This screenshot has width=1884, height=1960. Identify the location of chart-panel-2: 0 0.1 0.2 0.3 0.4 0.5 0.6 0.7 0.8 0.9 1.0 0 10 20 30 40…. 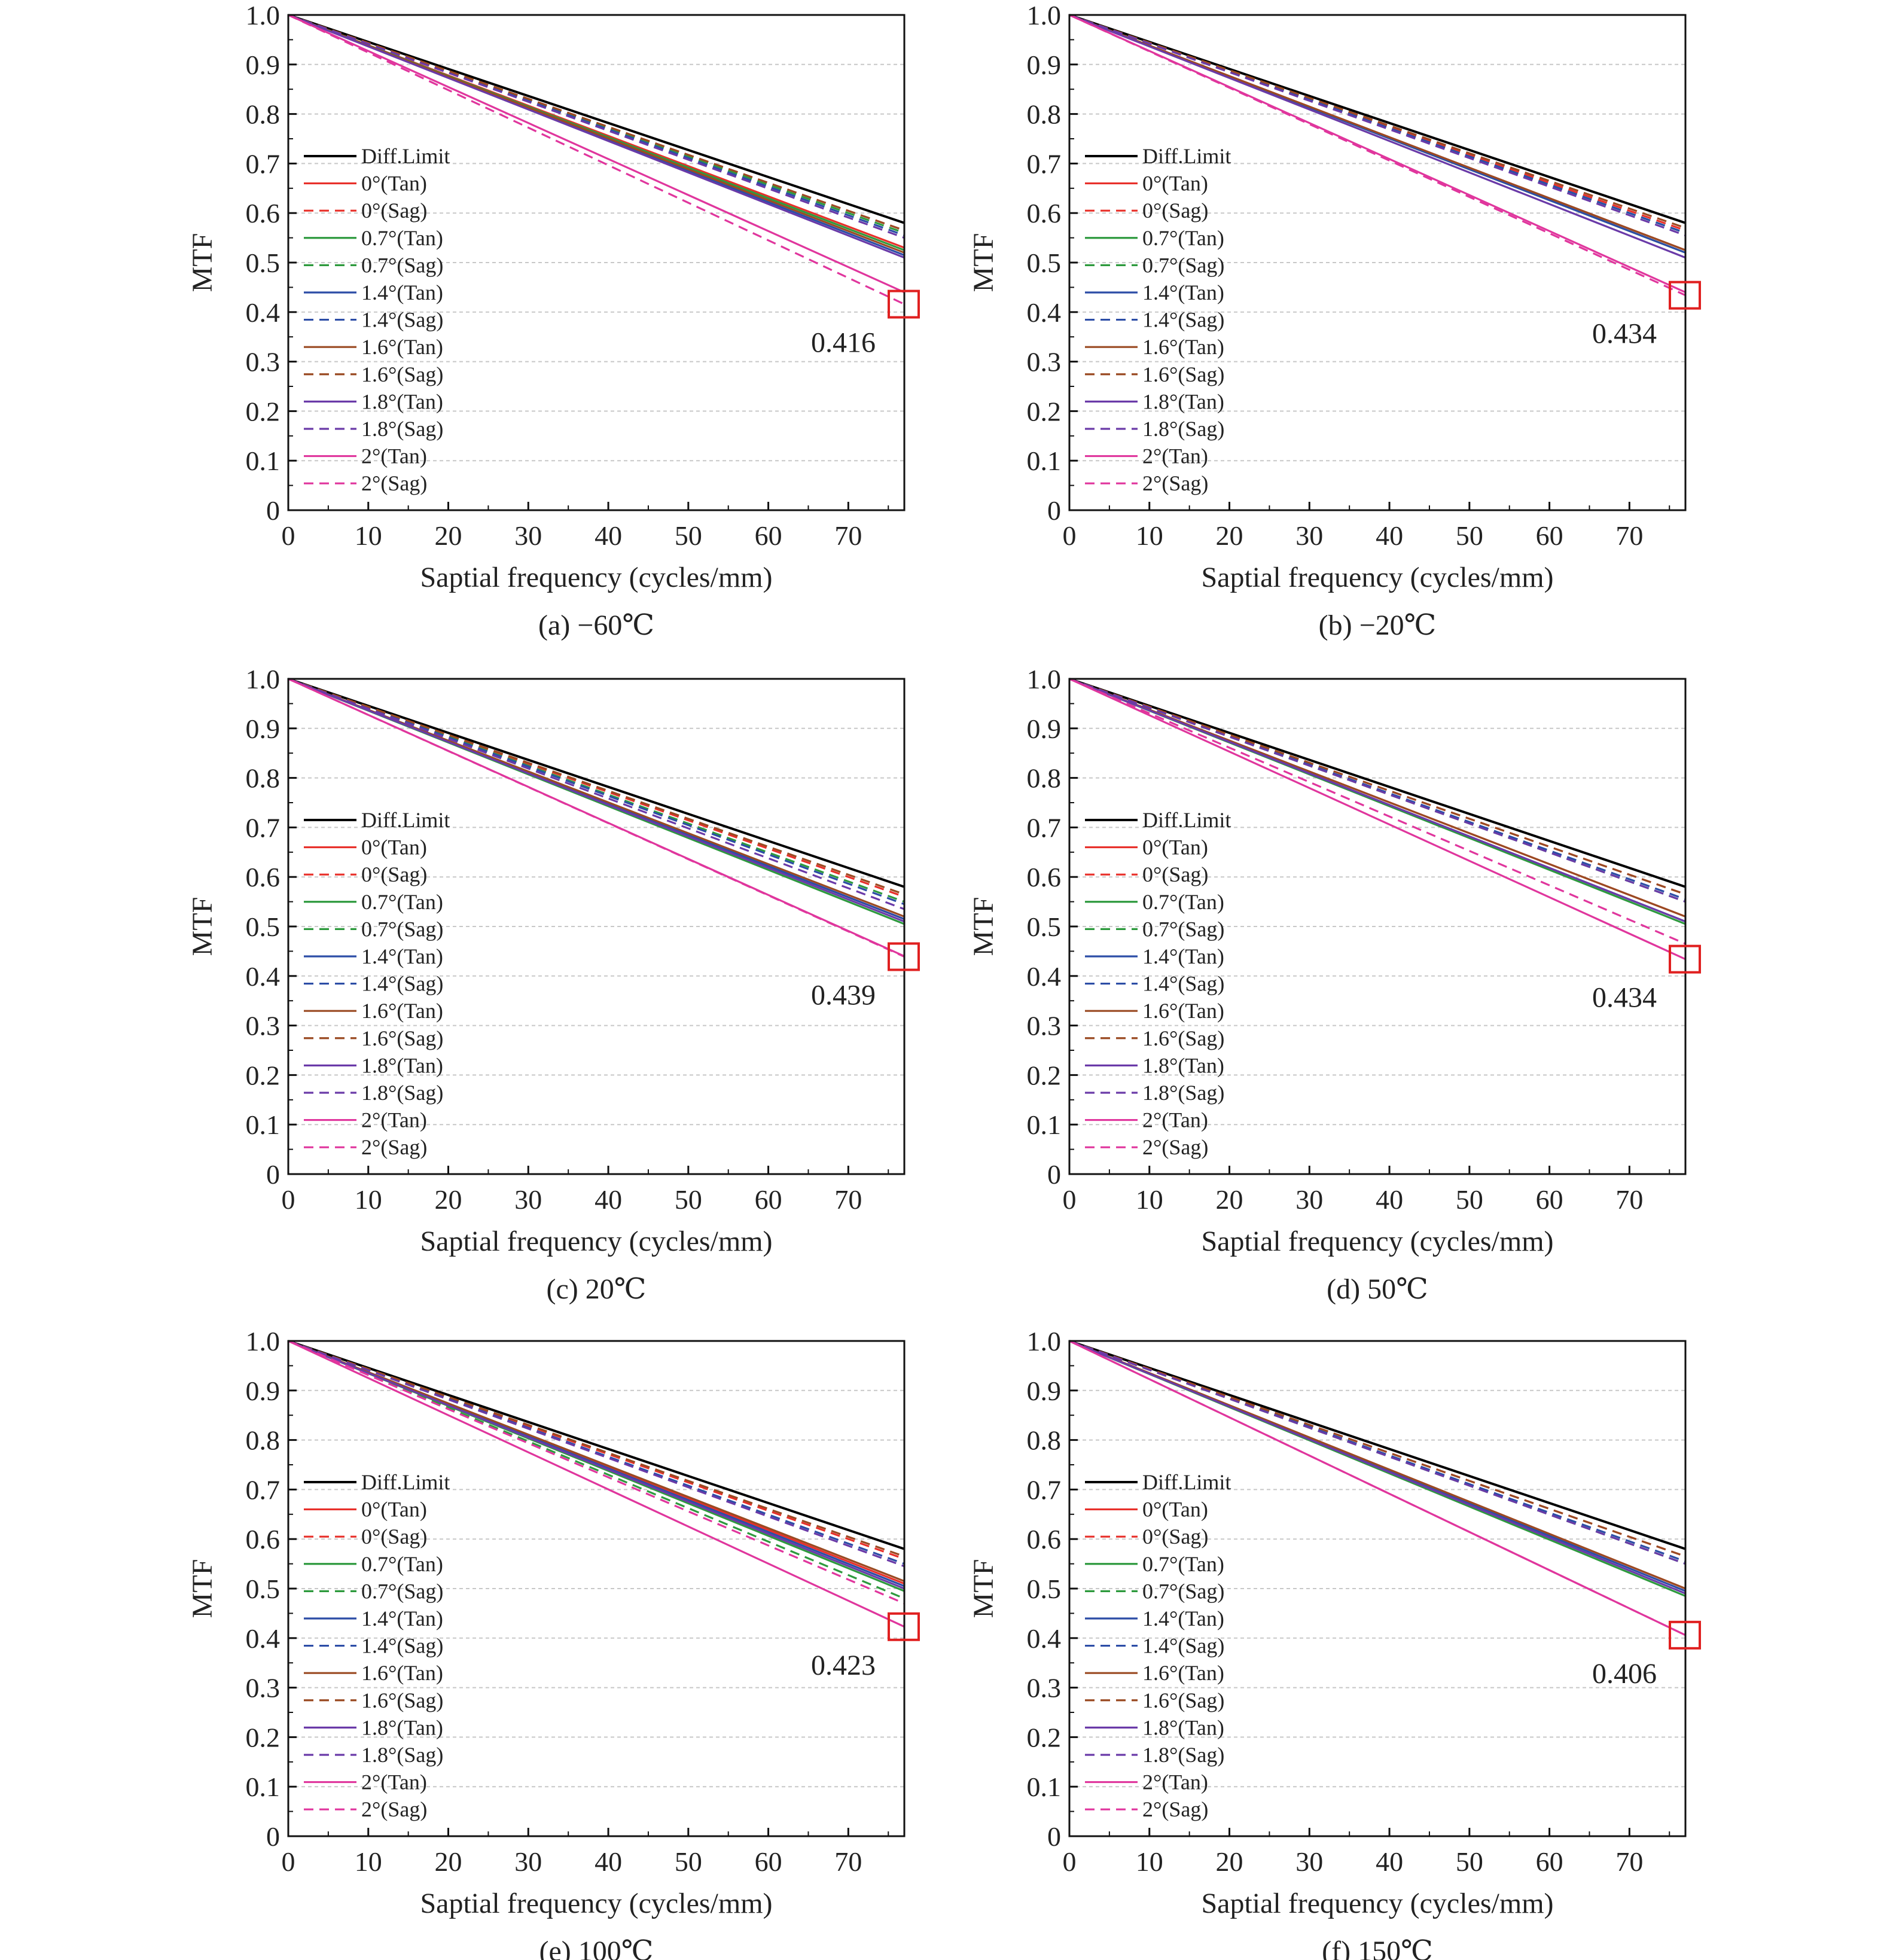
(1334, 320).